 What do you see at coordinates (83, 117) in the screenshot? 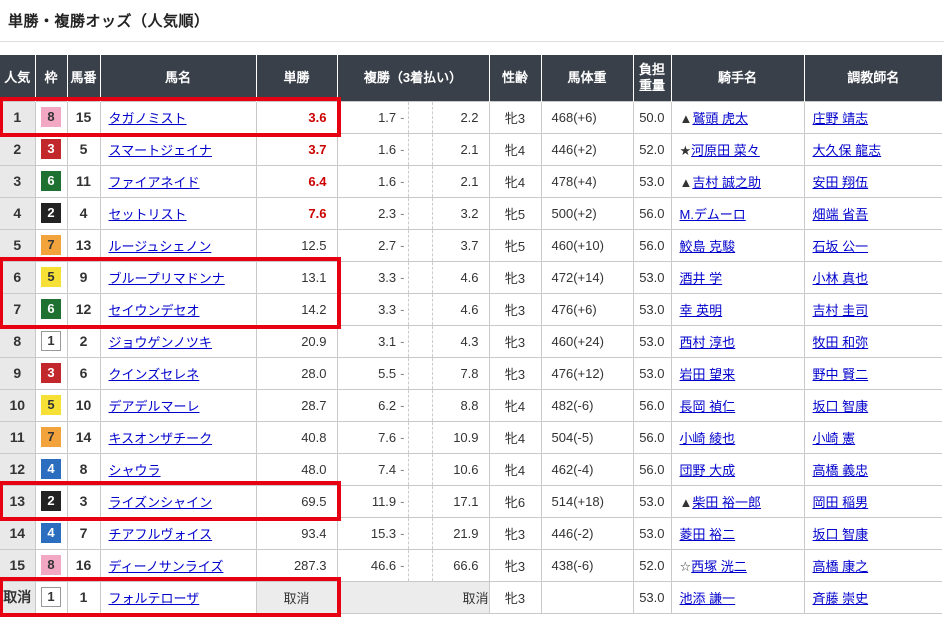
I see `horse-number-cell: 15` at bounding box center [83, 117].